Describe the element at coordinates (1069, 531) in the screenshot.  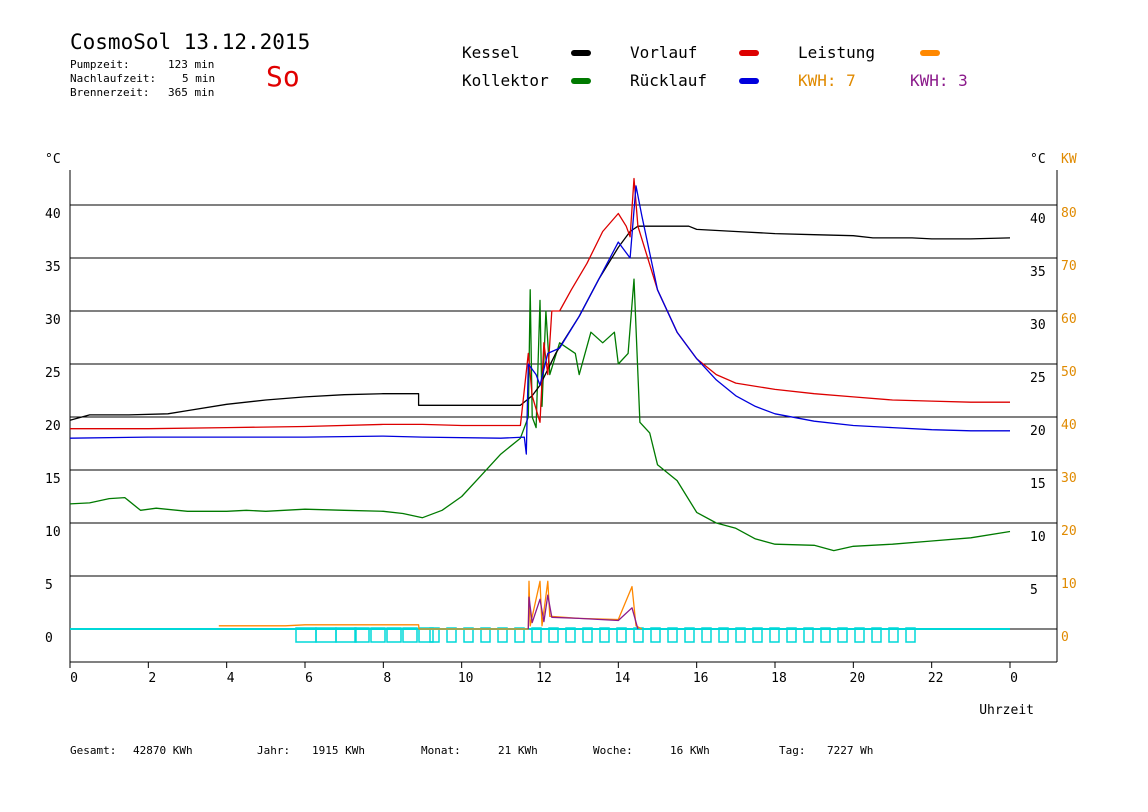
I see `y-tick-label-kw: 20` at that location.